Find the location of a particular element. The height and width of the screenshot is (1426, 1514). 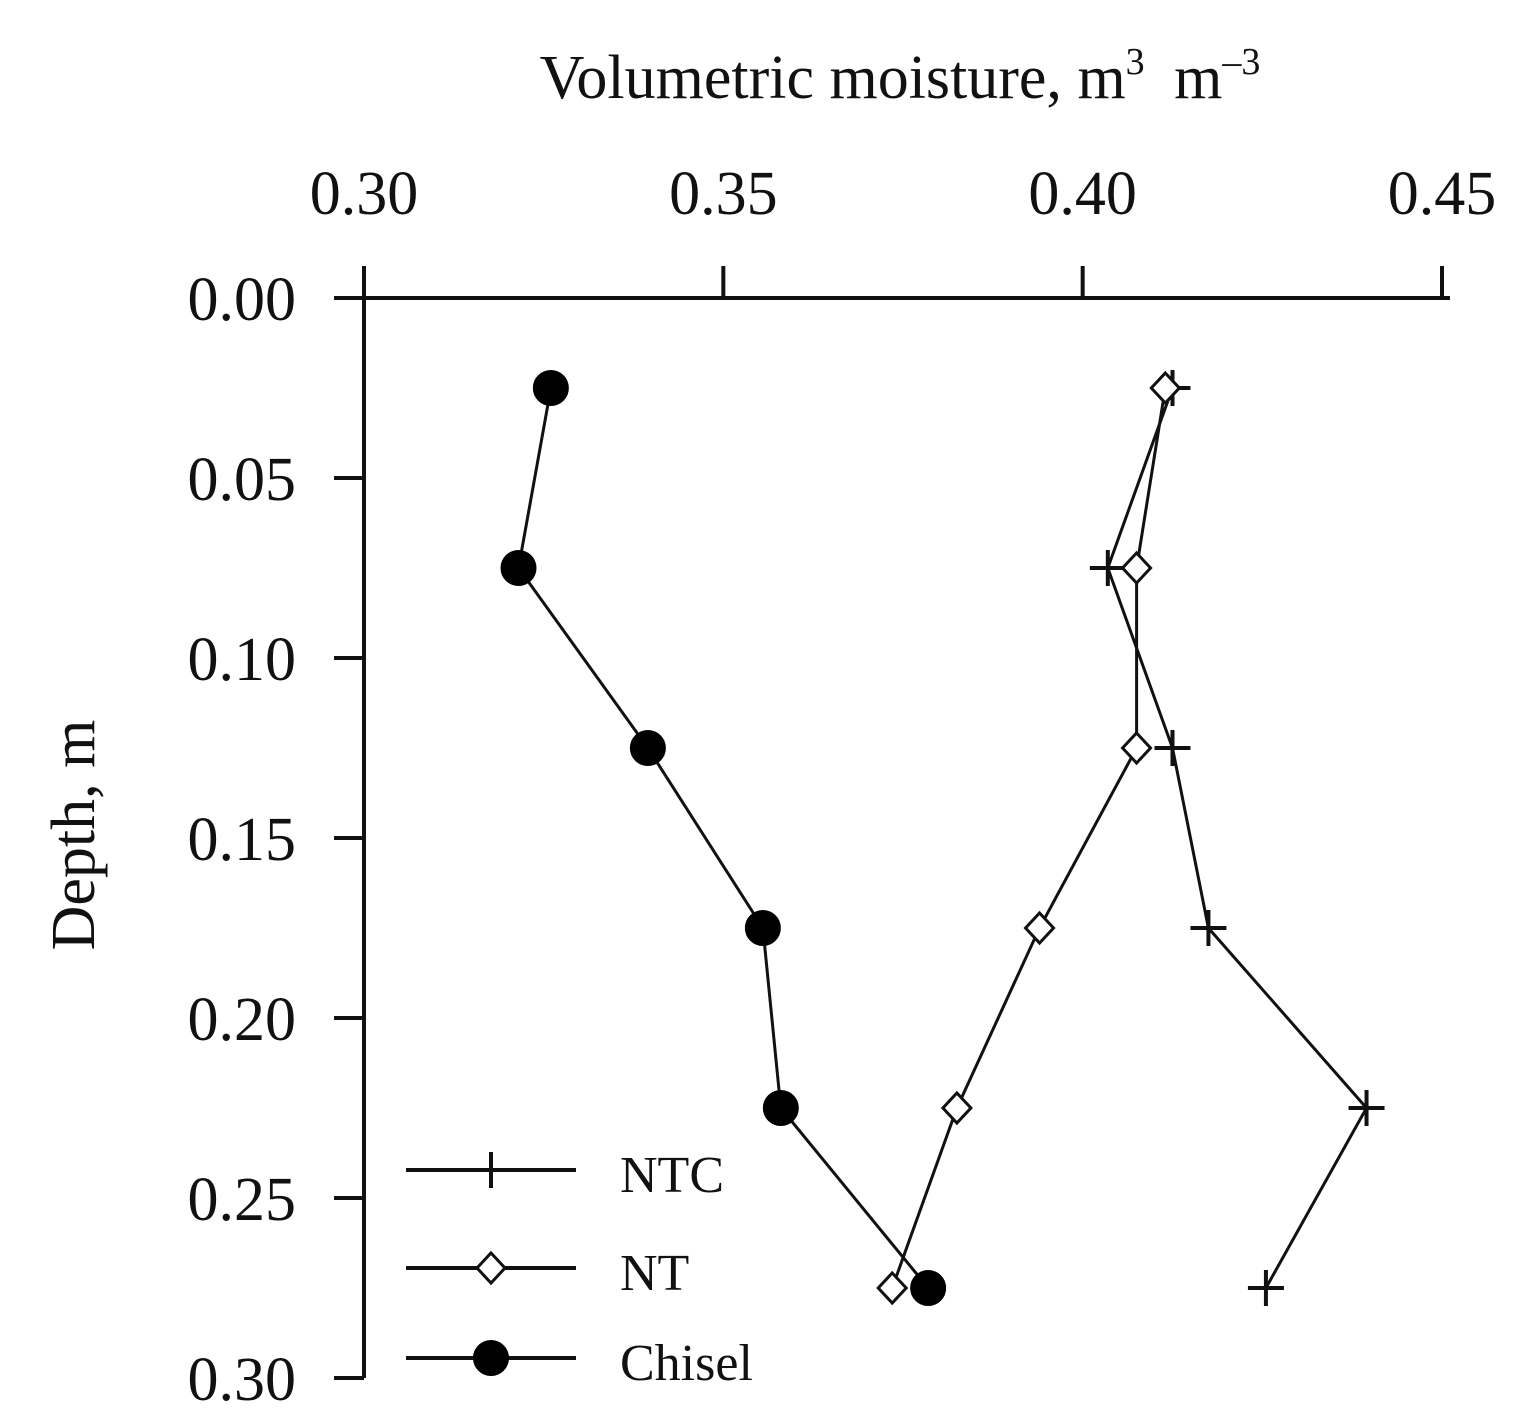

legend-label-chisel: Chisel is located at coordinates (686, 1363).